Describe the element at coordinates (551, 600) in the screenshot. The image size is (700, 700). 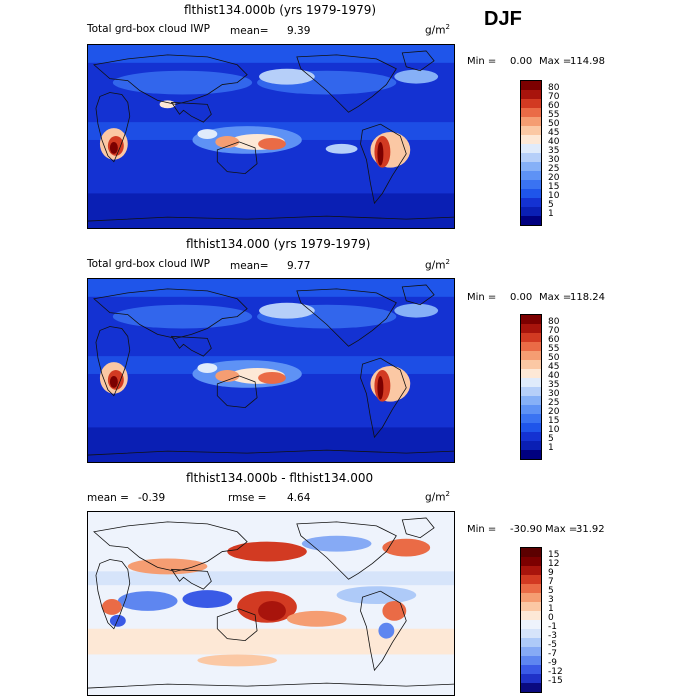
I see `colorbar-tick-label: 3` at that location.